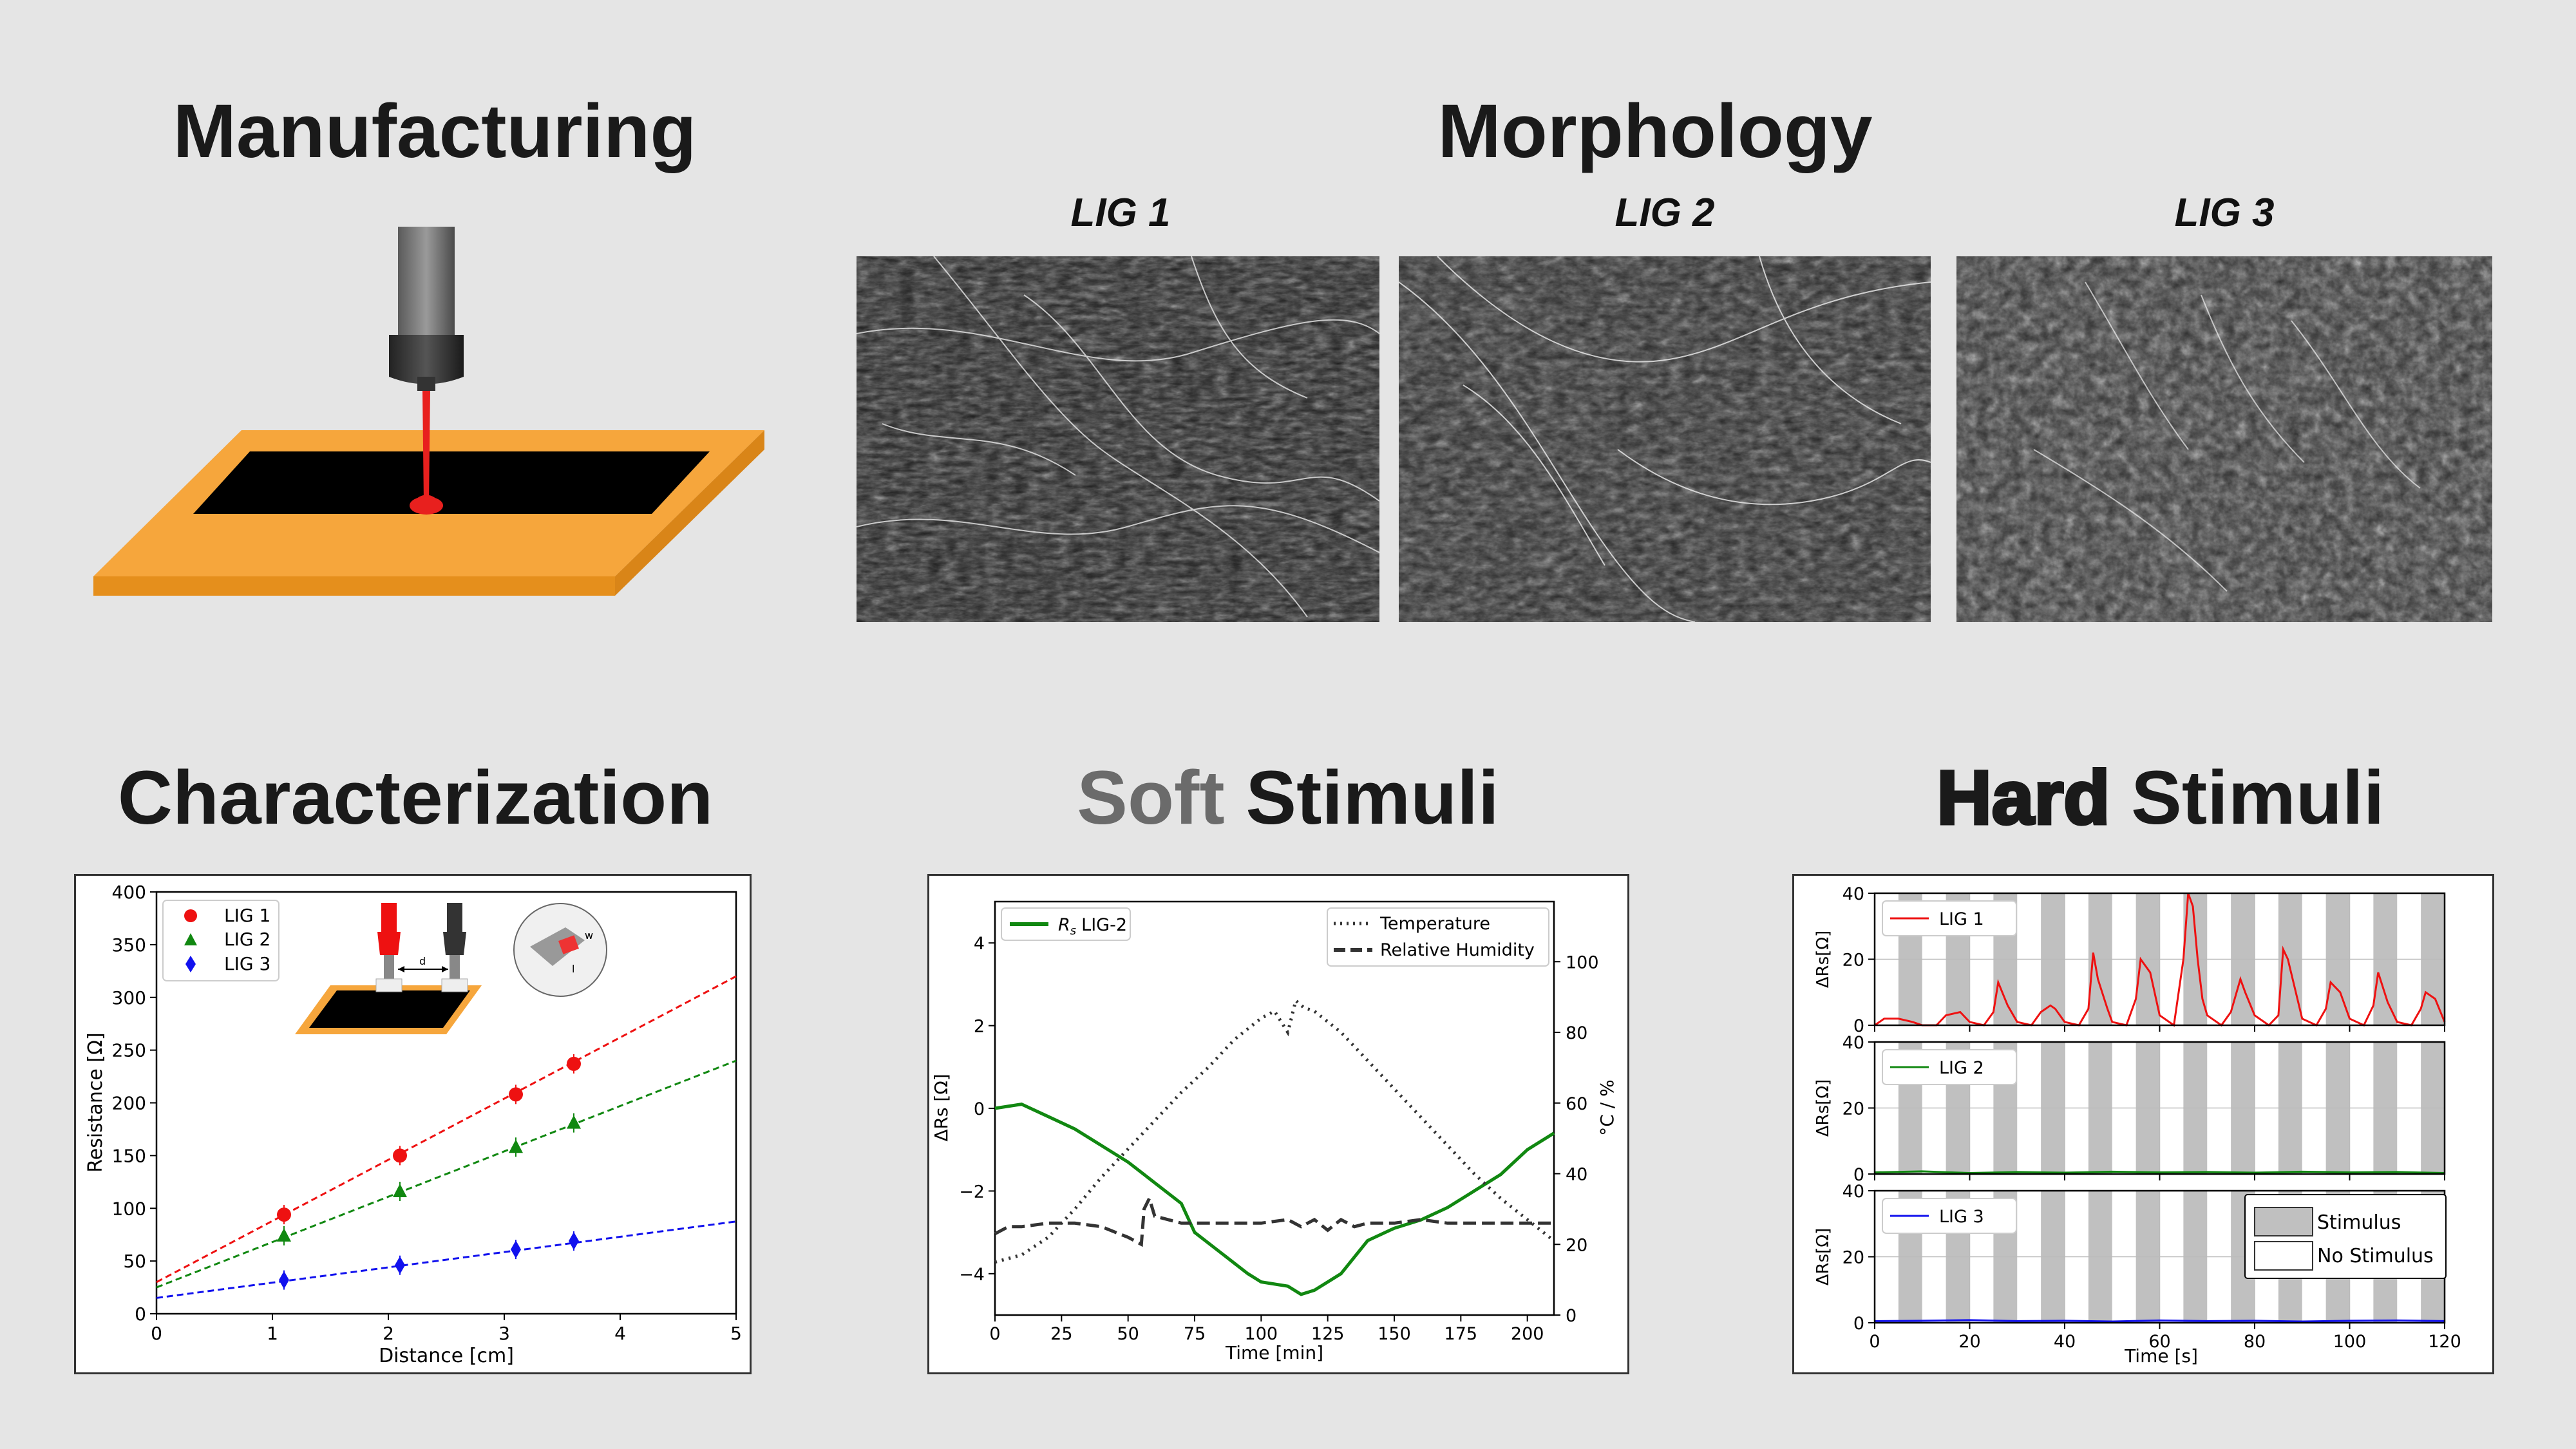  What do you see at coordinates (1607, 1107) in the screenshot?
I see `right-y-axis-label: °C / %` at bounding box center [1607, 1107].